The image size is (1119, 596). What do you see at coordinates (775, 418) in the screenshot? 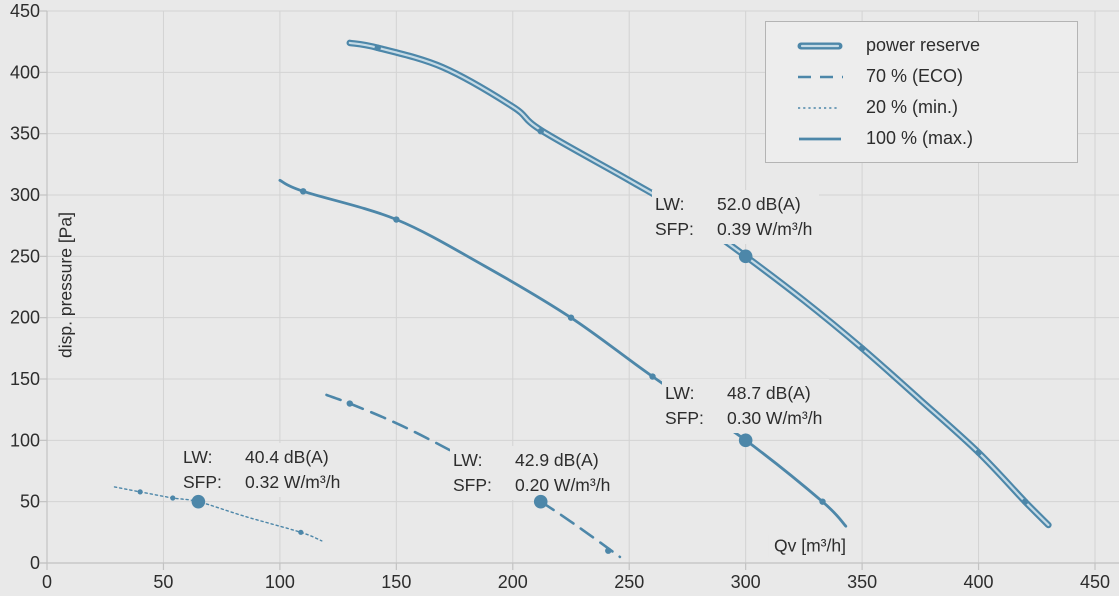
I see `sfp-value: 0.30 W/m³/h` at bounding box center [775, 418].